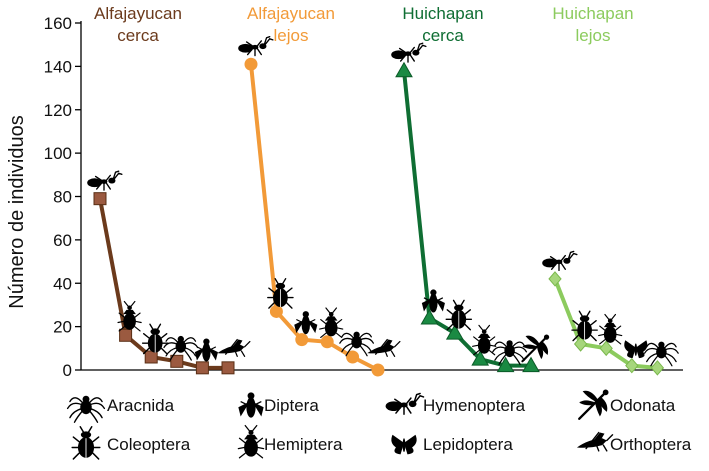 Image resolution: width=709 pixels, height=471 pixels. Describe the element at coordinates (58, 23) in the screenshot. I see `y-tick-label: 160` at that location.